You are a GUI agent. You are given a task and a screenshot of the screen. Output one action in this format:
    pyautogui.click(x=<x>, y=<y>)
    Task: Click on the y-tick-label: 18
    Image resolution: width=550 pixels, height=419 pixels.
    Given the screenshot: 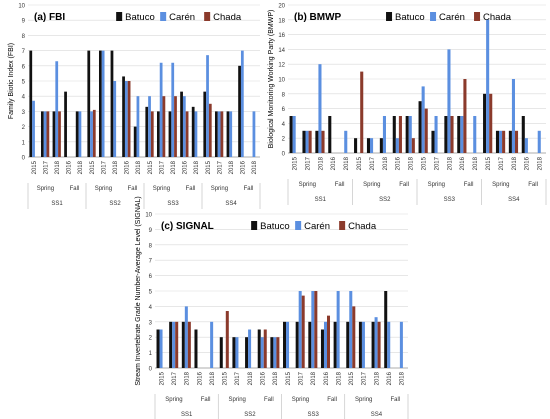 What is the action you would take?
    pyautogui.click(x=281, y=21)
    